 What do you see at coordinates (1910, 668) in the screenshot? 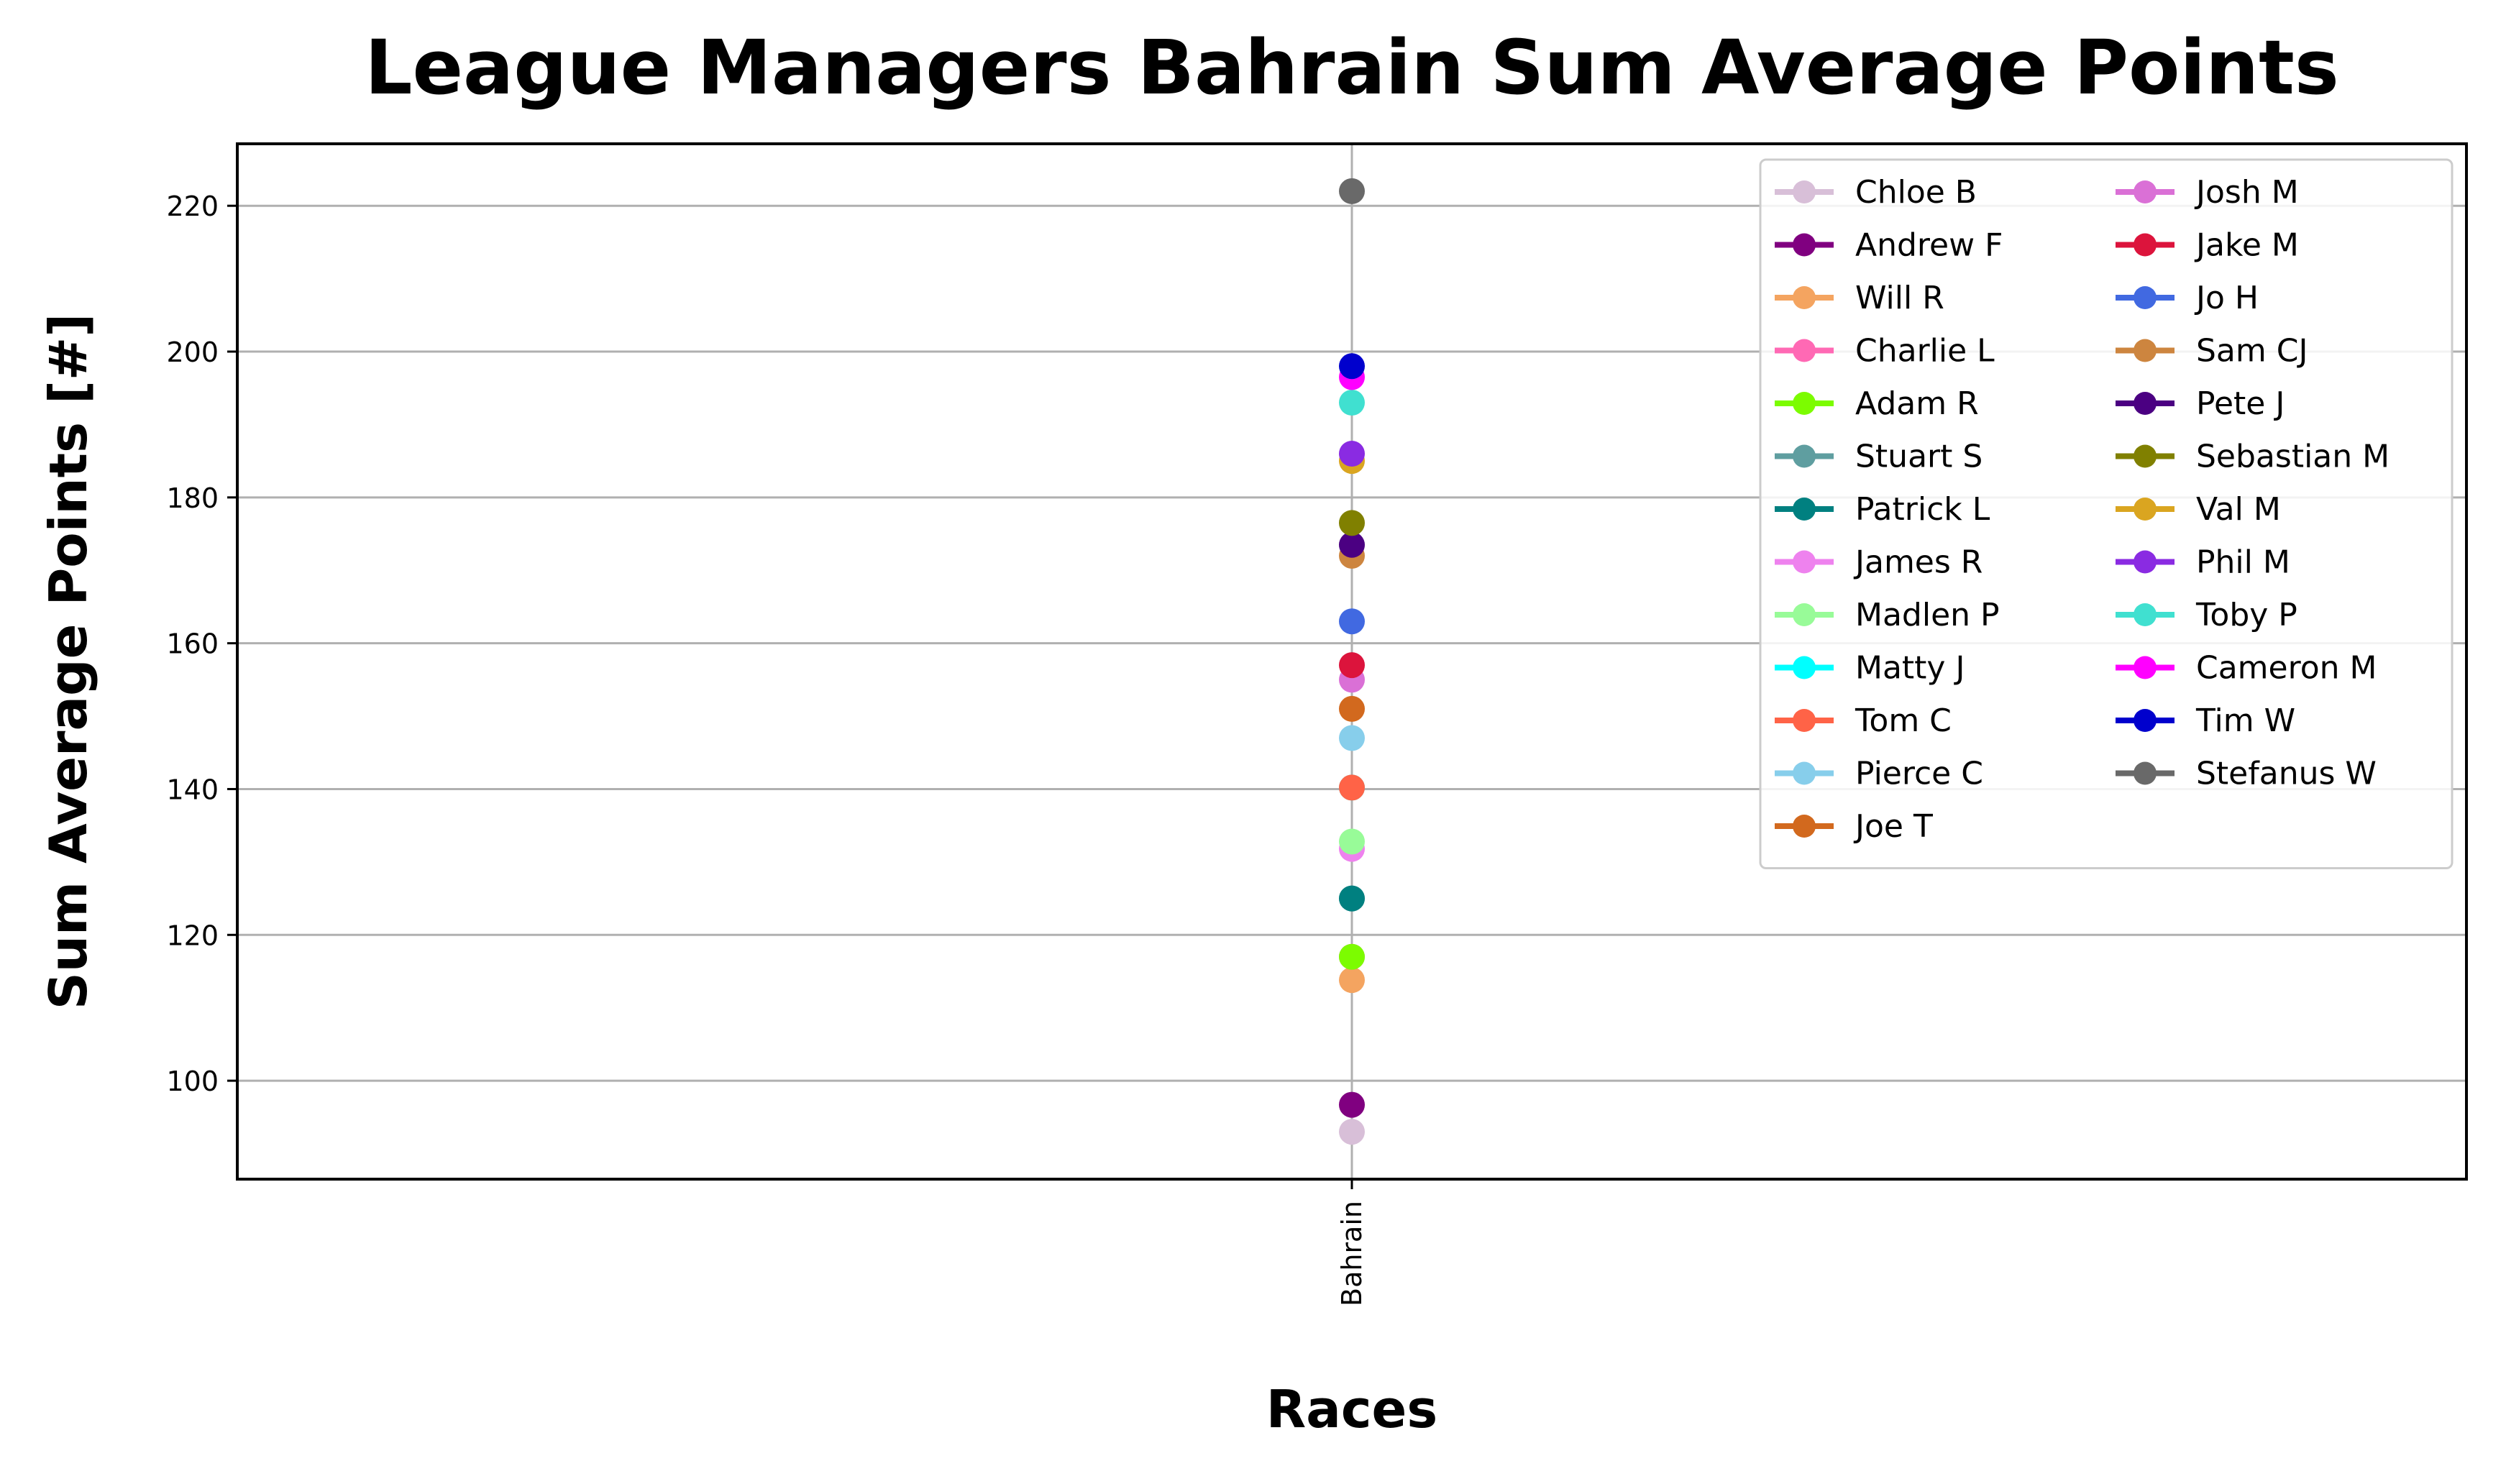
I see `legend-label: Matty J` at bounding box center [1910, 668].